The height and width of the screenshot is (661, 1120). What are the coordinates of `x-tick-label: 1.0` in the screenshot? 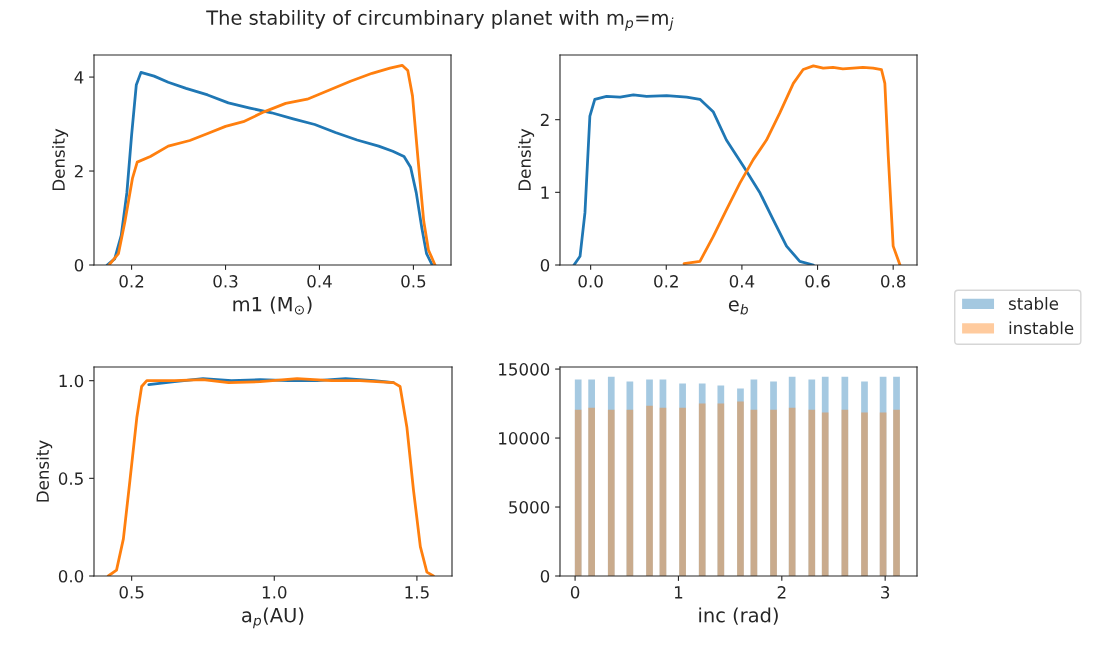 It's located at (274, 592).